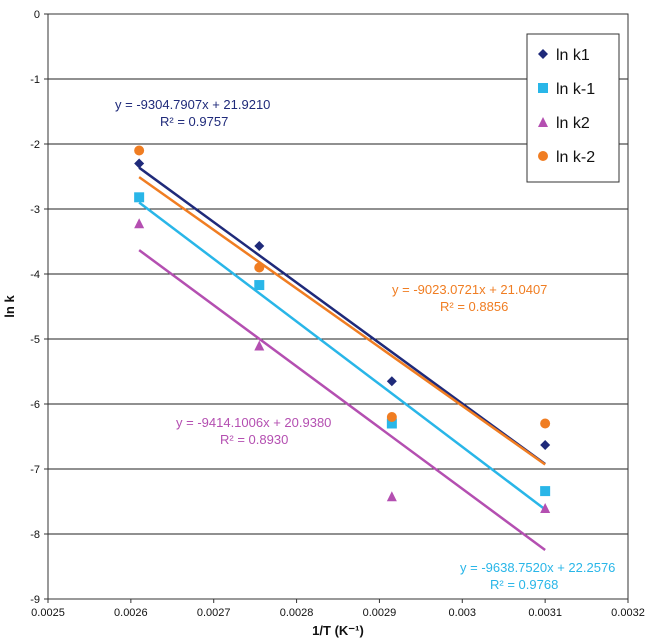 This screenshot has height=639, width=650. I want to click on trendline-equation: y = -9304.7907x + 21.9210, so click(192, 104).